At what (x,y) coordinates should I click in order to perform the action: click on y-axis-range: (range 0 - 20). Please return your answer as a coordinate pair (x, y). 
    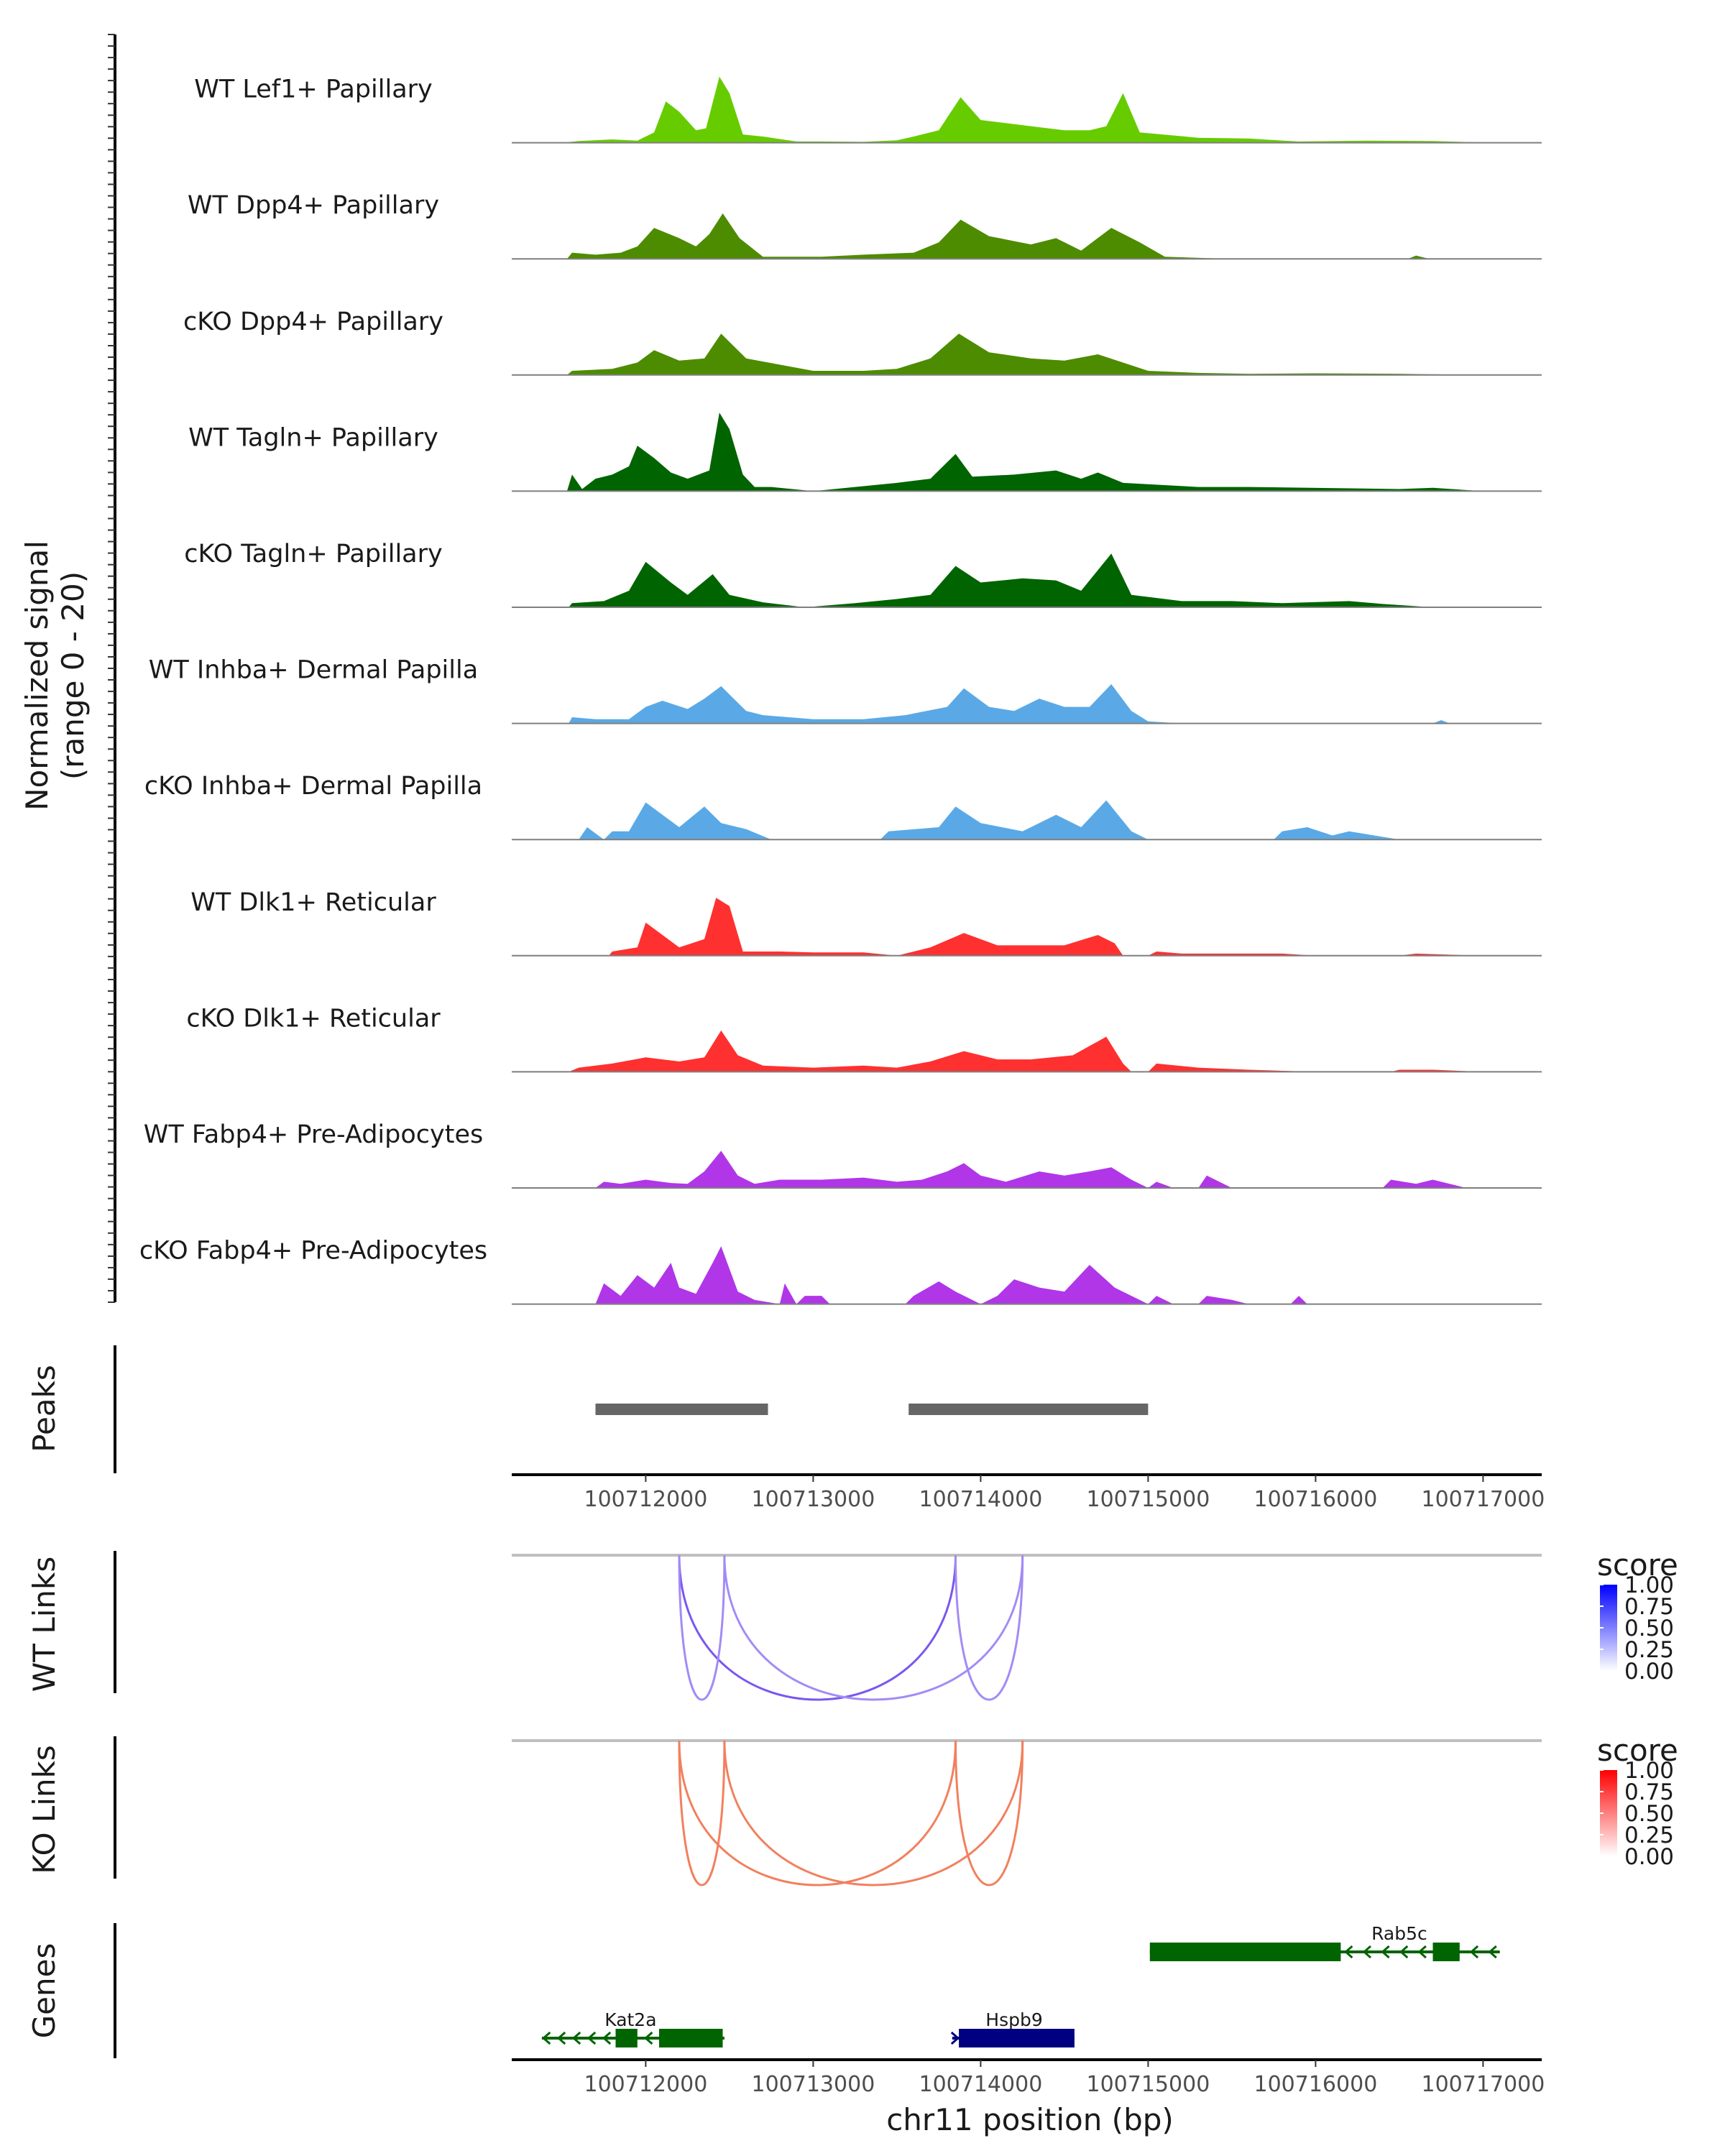
    Looking at the image, I should click on (73, 675).